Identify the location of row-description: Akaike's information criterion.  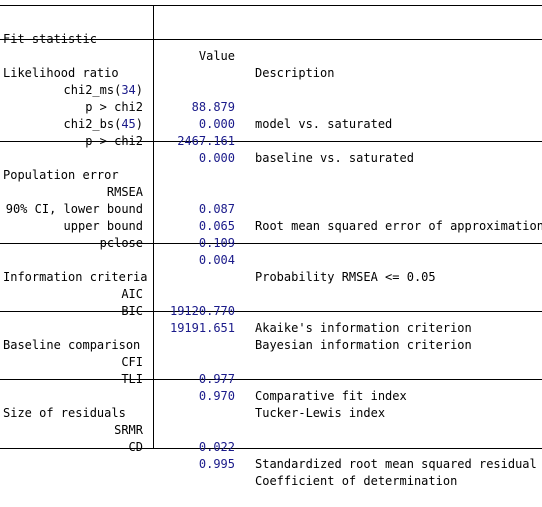
(363, 328).